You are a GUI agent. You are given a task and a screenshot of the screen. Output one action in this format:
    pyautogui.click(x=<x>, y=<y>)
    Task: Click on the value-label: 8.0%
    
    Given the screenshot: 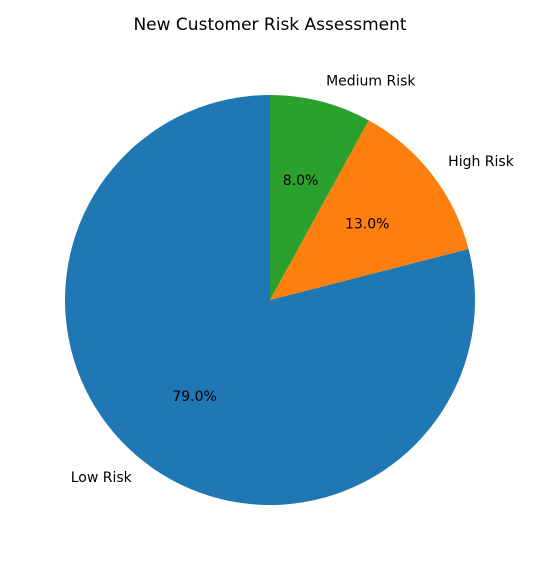 What is the action you would take?
    pyautogui.click(x=301, y=181)
    